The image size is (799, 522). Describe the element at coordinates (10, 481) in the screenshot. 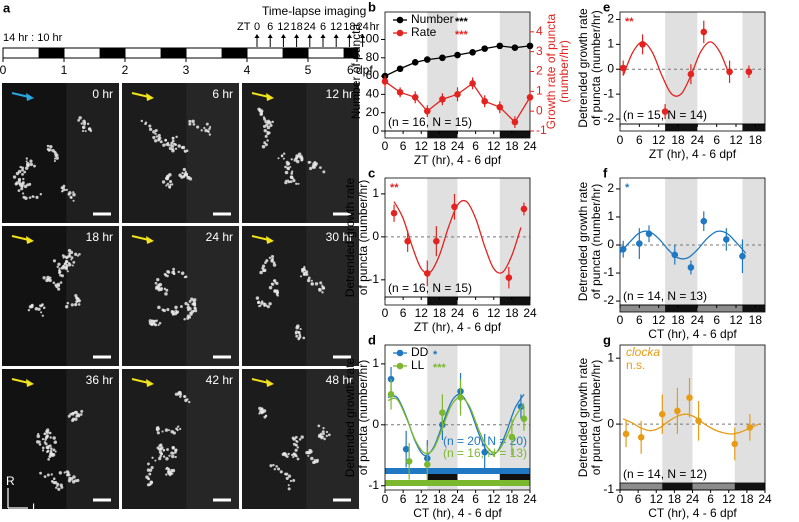

I see `axis-label: R` at that location.